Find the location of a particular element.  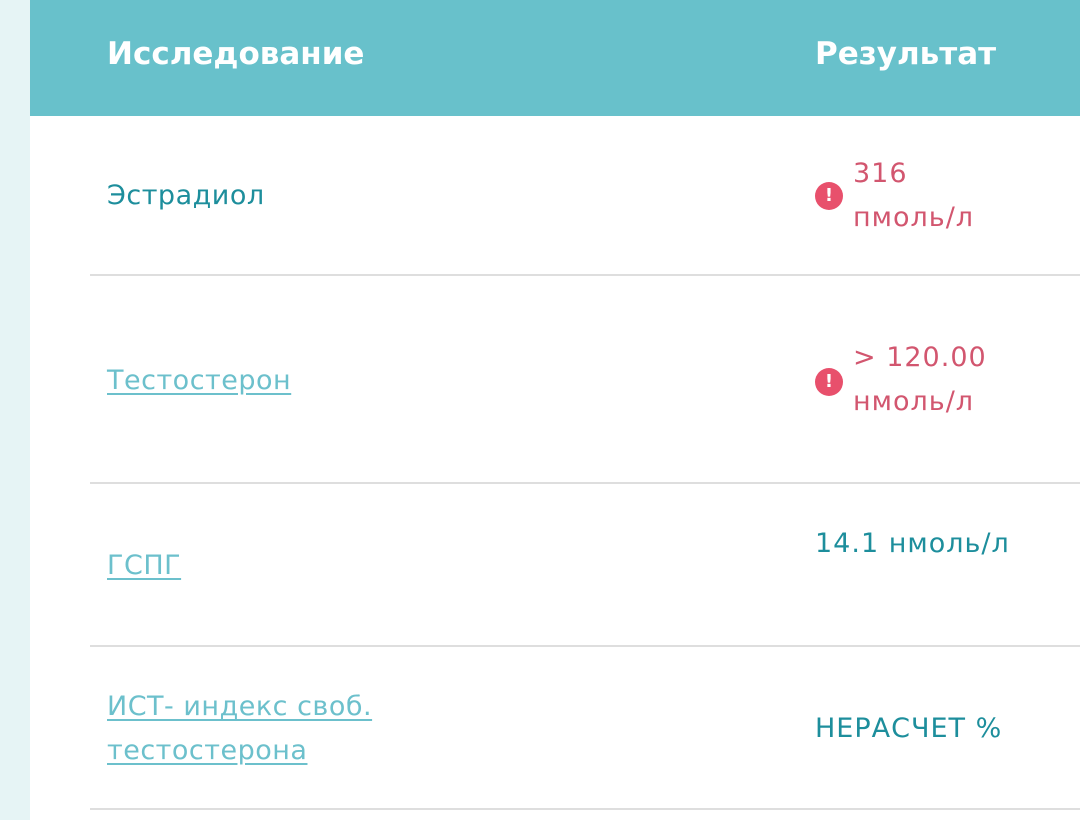

study-name: Эстрадиол is located at coordinates (186, 195).